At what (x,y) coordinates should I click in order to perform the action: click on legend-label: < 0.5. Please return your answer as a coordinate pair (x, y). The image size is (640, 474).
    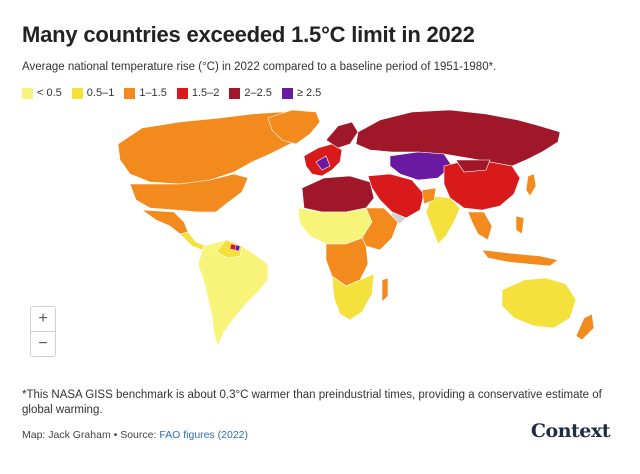
    Looking at the image, I should click on (49, 93).